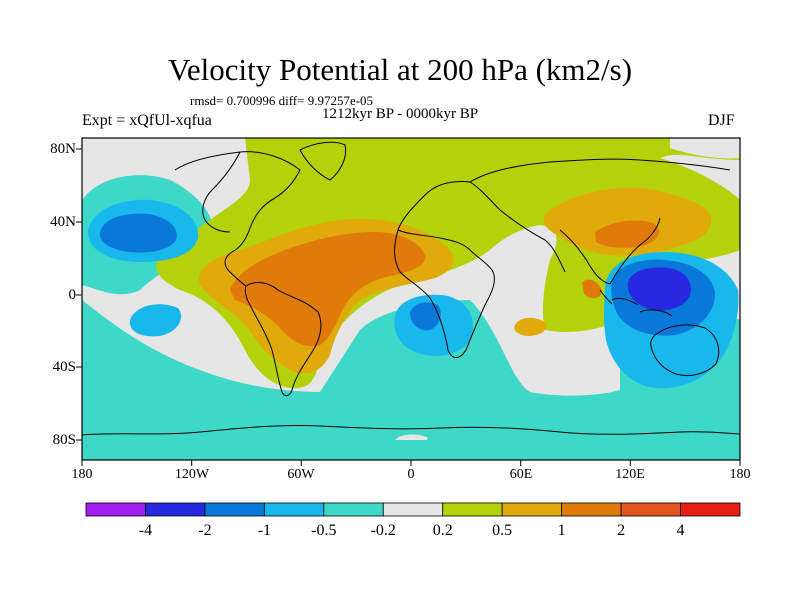 This screenshot has height=600, width=800. I want to click on y-tick-label: 40N, so click(63, 222).